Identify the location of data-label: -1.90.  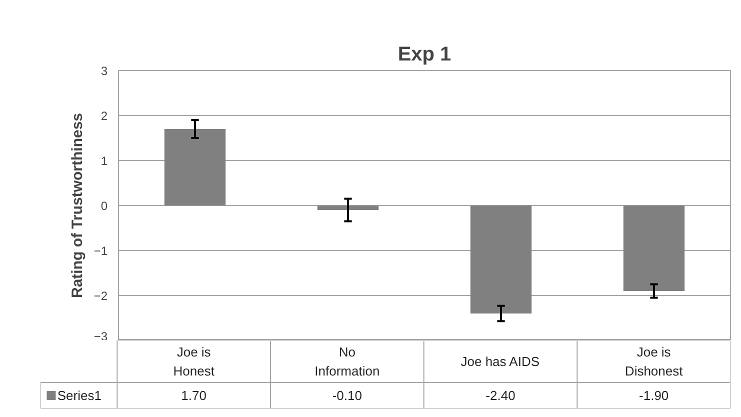
(654, 395).